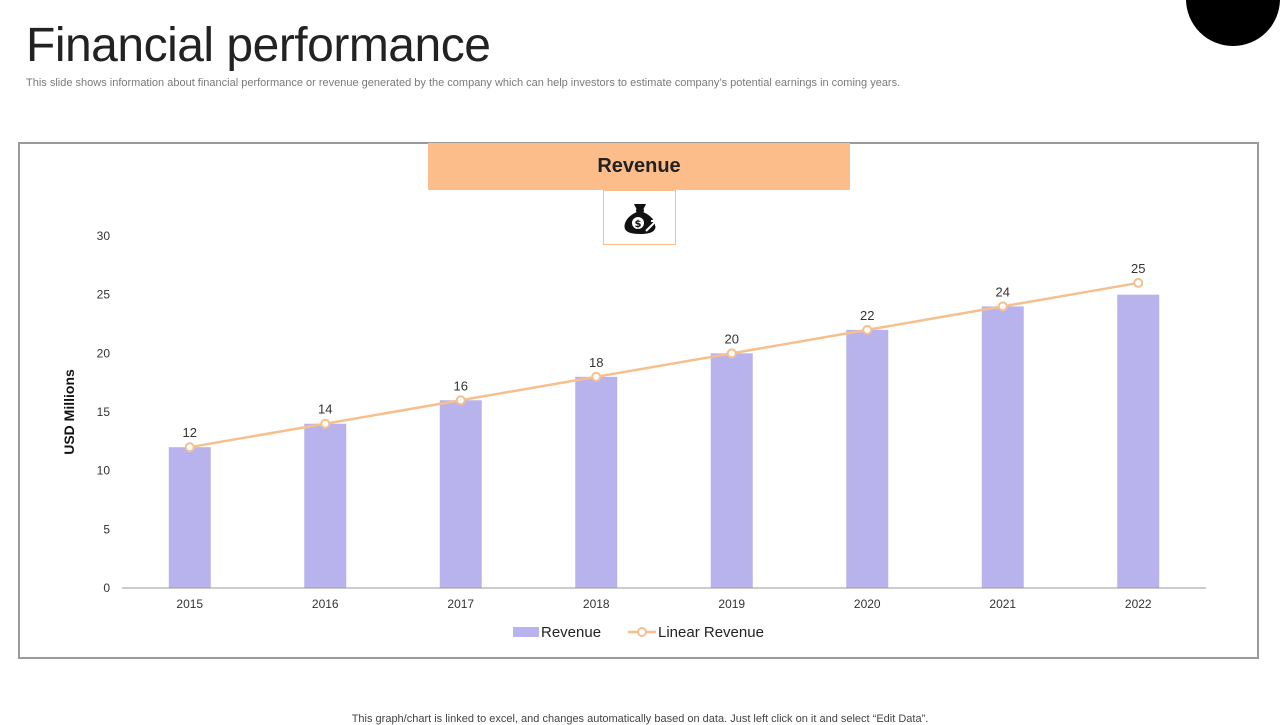  Describe the element at coordinates (867, 604) in the screenshot. I see `x-tick-label: 2020` at that location.